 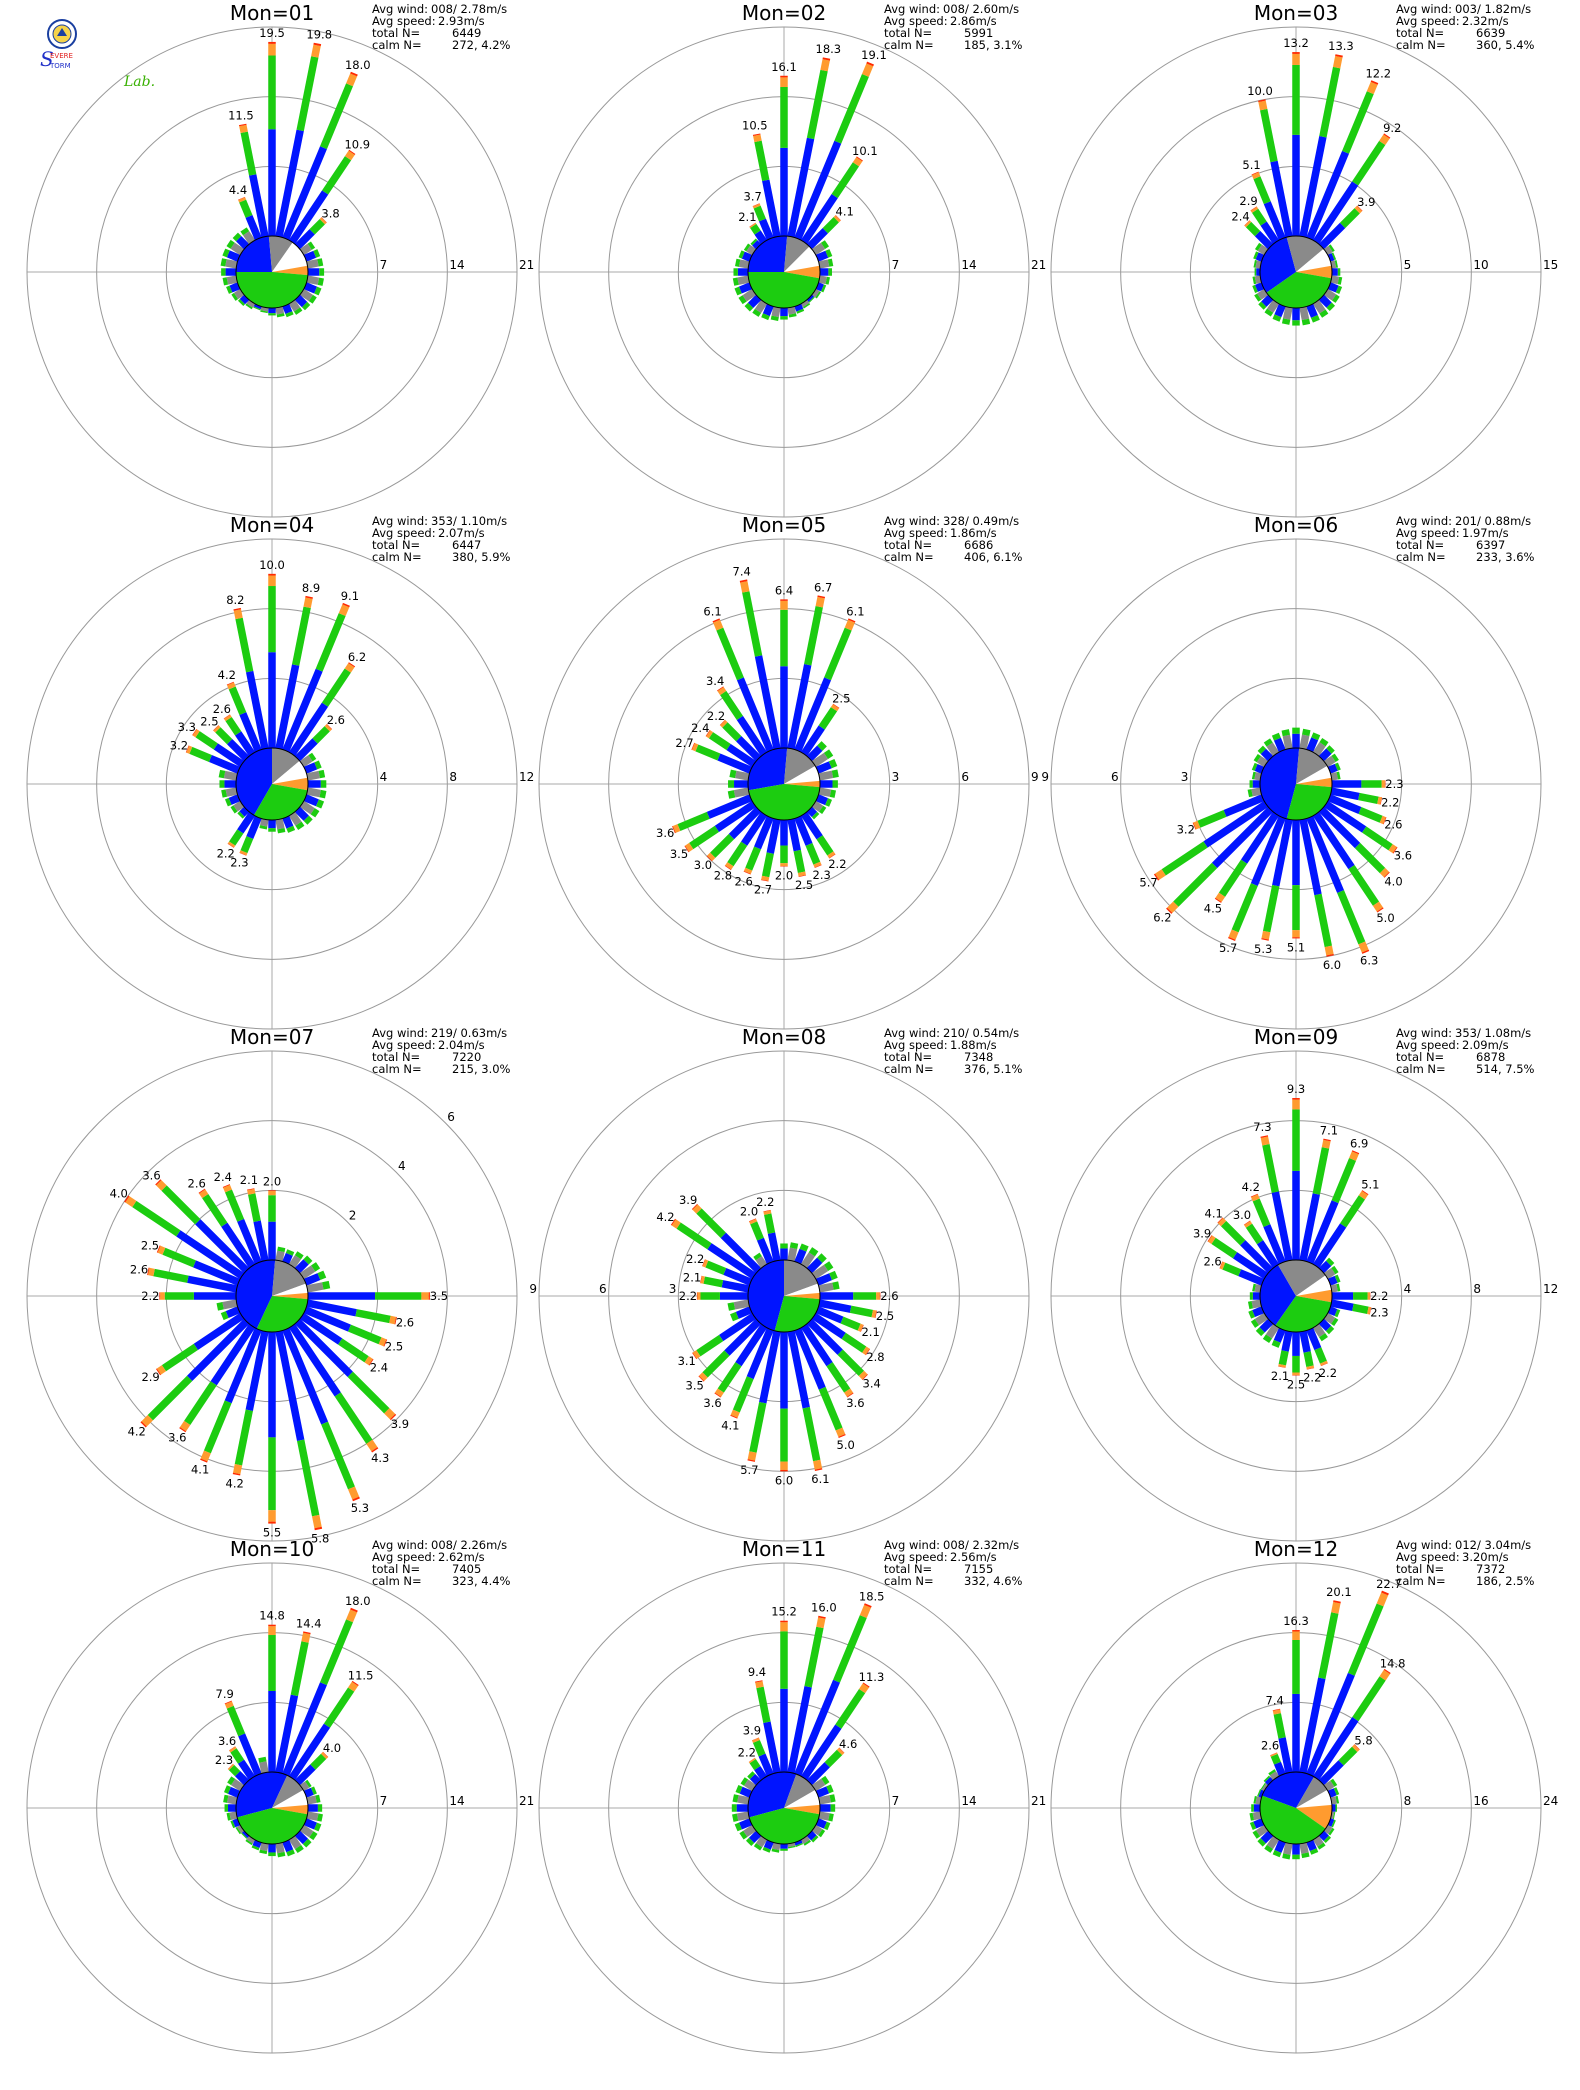 I want to click on bar-value-label: 7.4, so click(x=1275, y=1701).